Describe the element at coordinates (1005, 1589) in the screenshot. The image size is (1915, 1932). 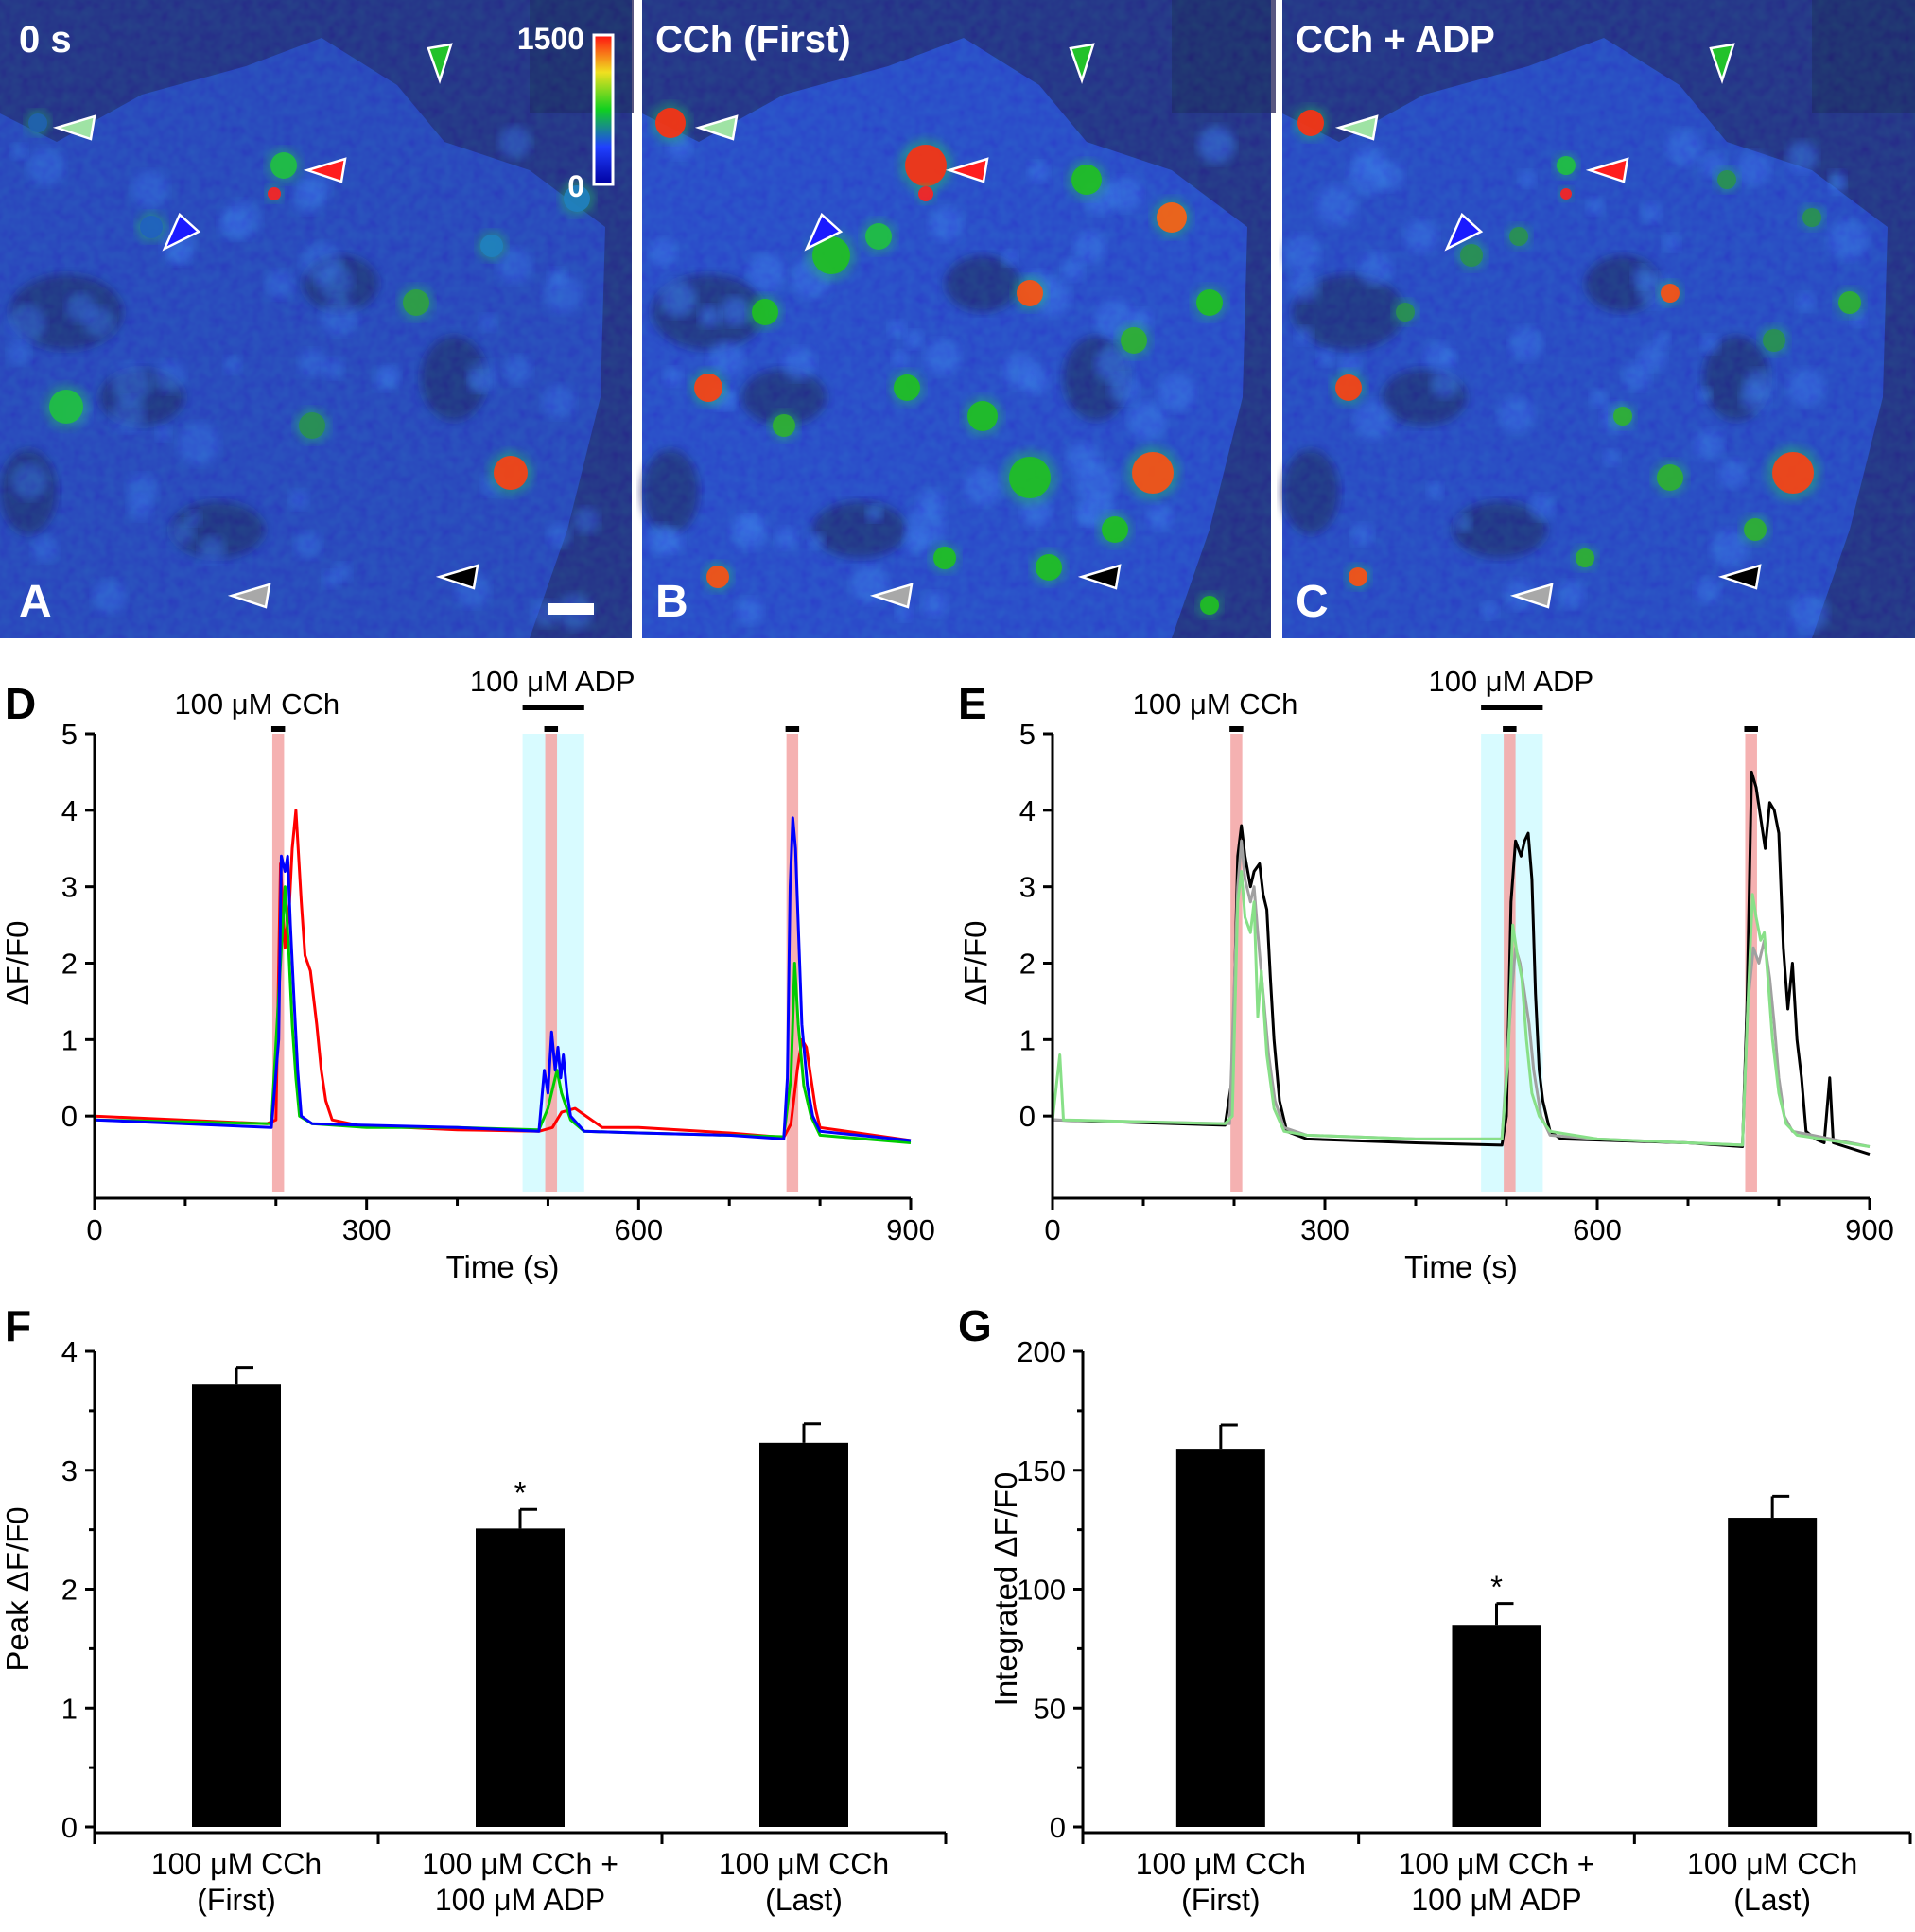
I see `y-axis-title: Integrated ΔF/F0` at that location.